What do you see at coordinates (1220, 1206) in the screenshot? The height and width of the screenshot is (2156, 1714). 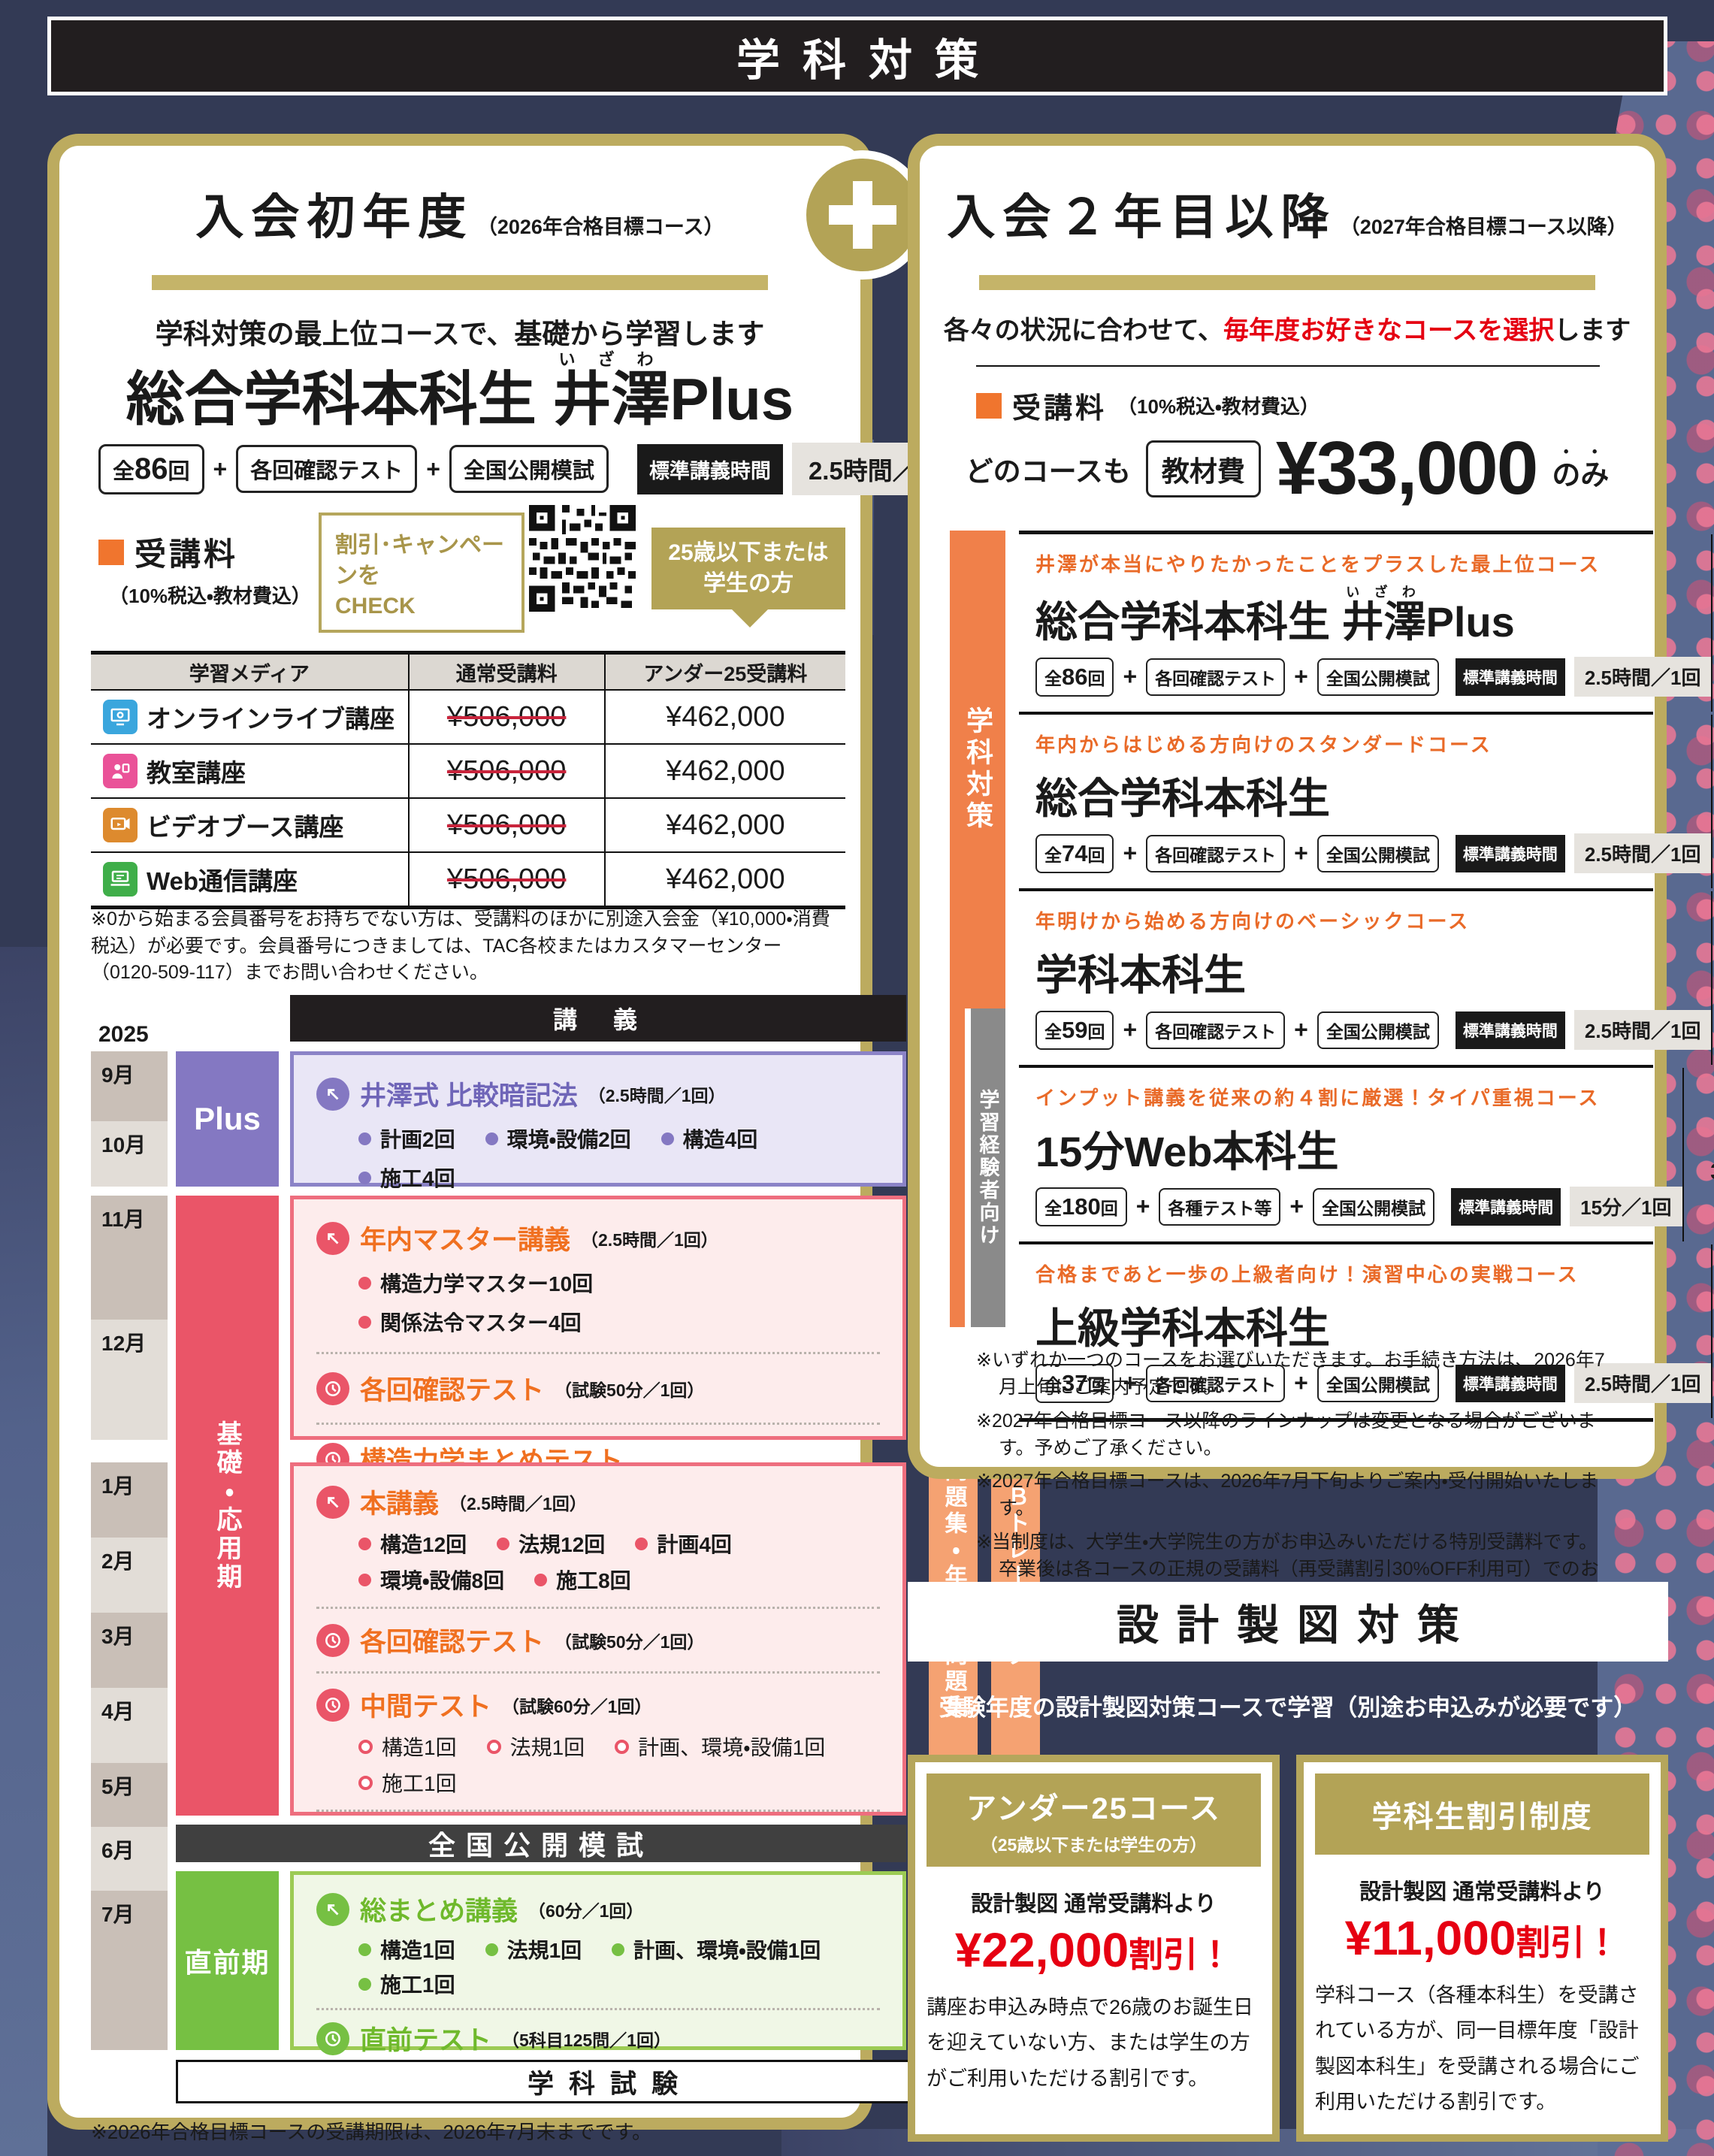 I see `test-badge: 各種テスト等` at bounding box center [1220, 1206].